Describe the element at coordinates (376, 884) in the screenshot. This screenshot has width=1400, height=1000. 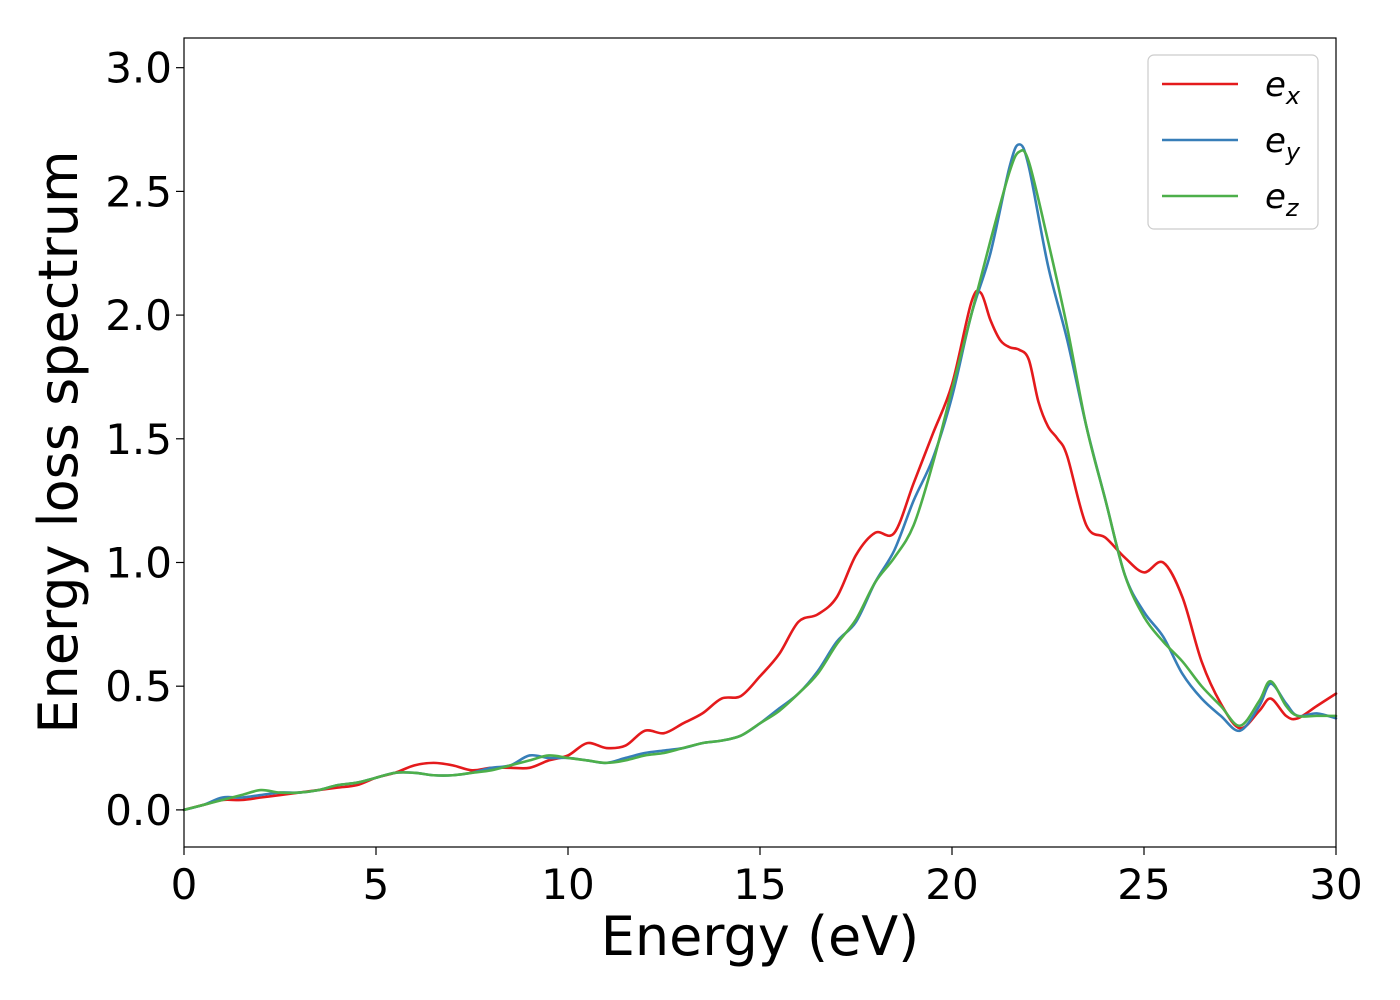
I see `x-tick-label: 5` at that location.